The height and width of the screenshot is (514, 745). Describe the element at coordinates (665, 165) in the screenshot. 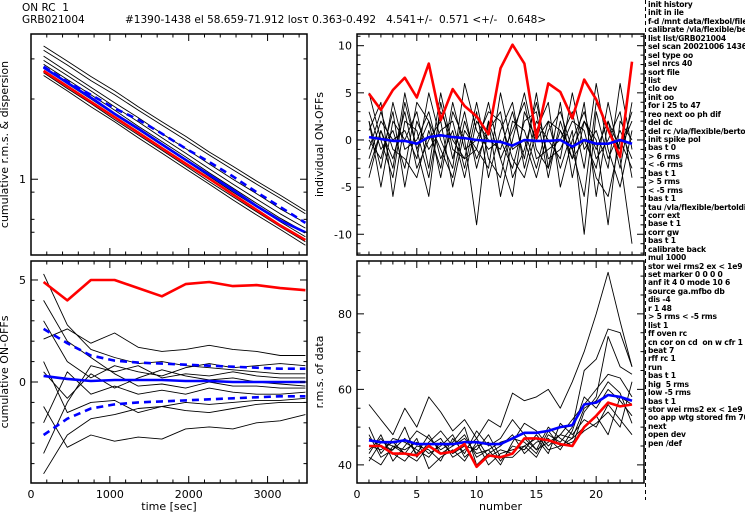

I see `command-log-line: < -6 rms` at that location.